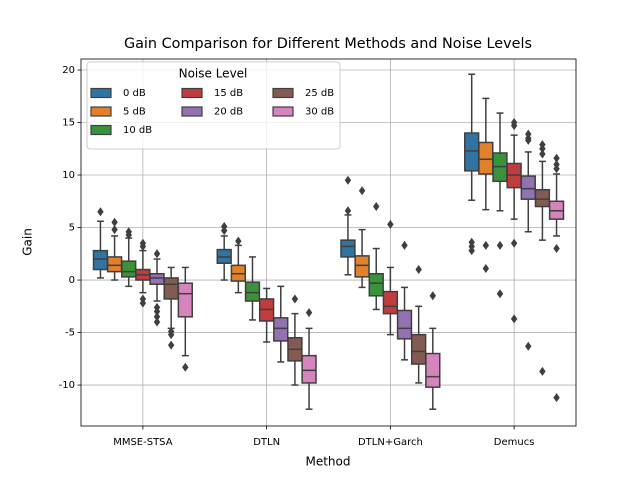 The image size is (640, 480). I want to click on x-tick-label: DTLN, so click(266, 442).